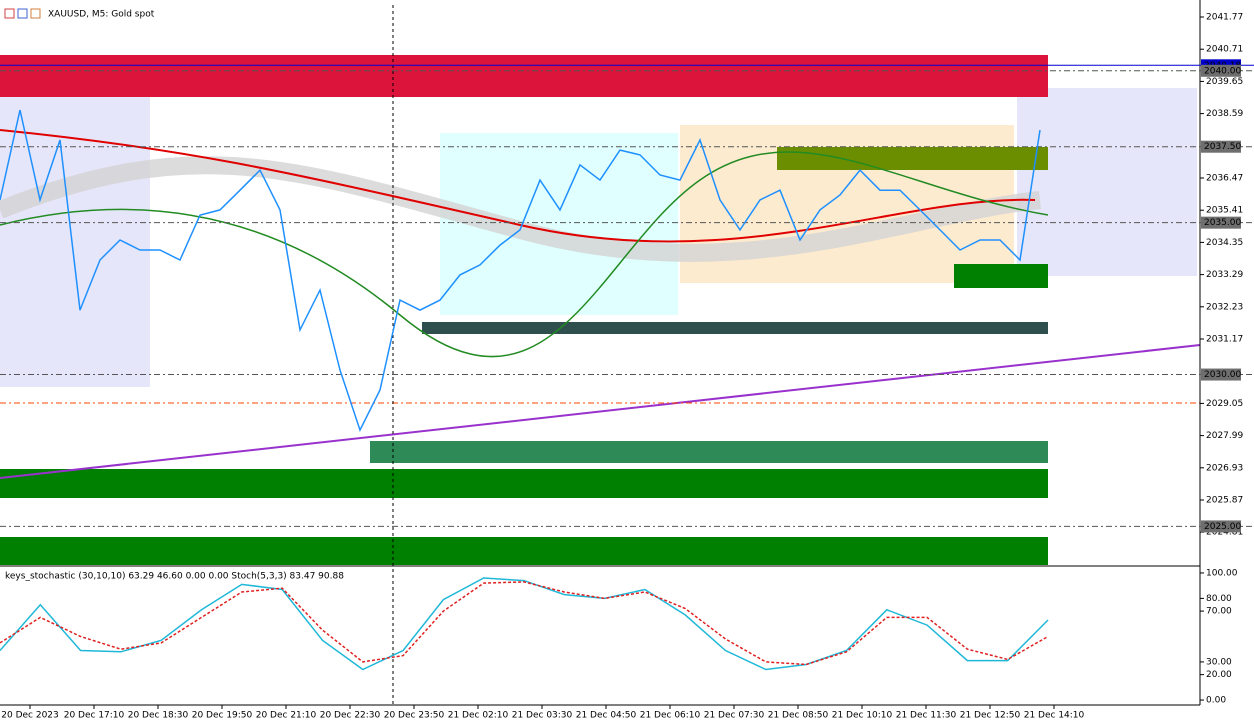  I want to click on x-tick-label: 21 Dec 10:10, so click(862, 716).